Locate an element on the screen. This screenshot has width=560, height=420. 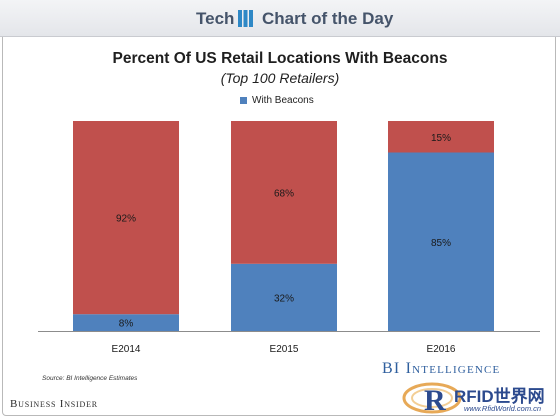
rfid-watermark-icon: R is located at coordinates (432, 399).